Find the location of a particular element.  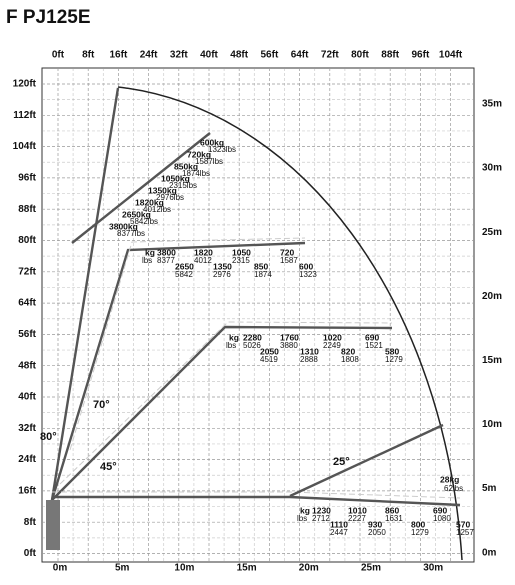

left-ft-label: 80ft is located at coordinates (27, 240).